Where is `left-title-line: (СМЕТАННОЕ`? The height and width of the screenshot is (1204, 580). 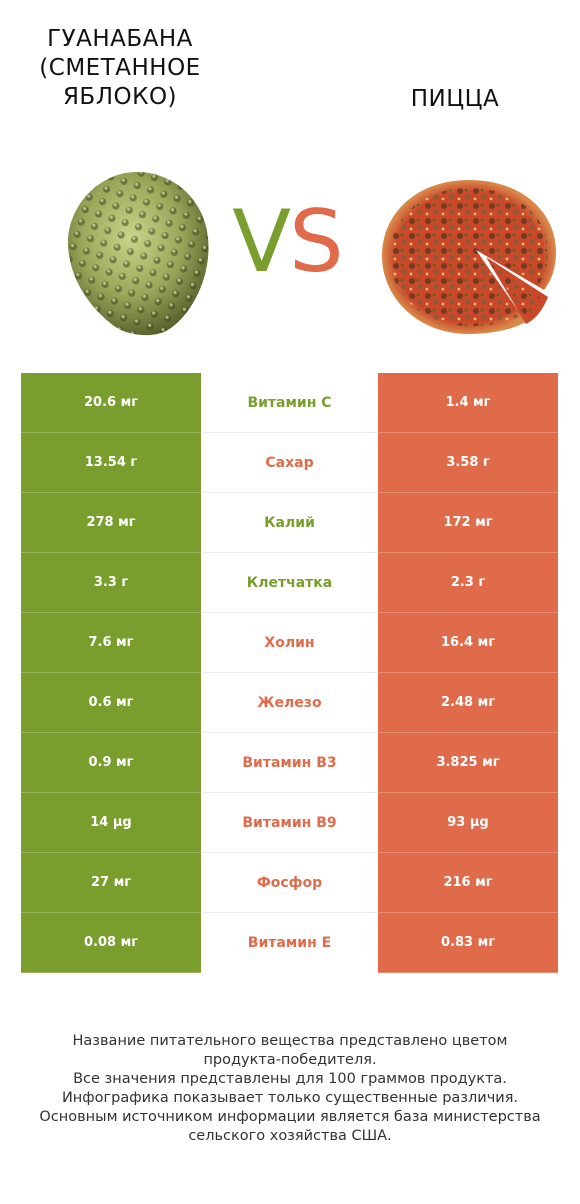 left-title-line: (СМЕТАННОЕ is located at coordinates (120, 68).